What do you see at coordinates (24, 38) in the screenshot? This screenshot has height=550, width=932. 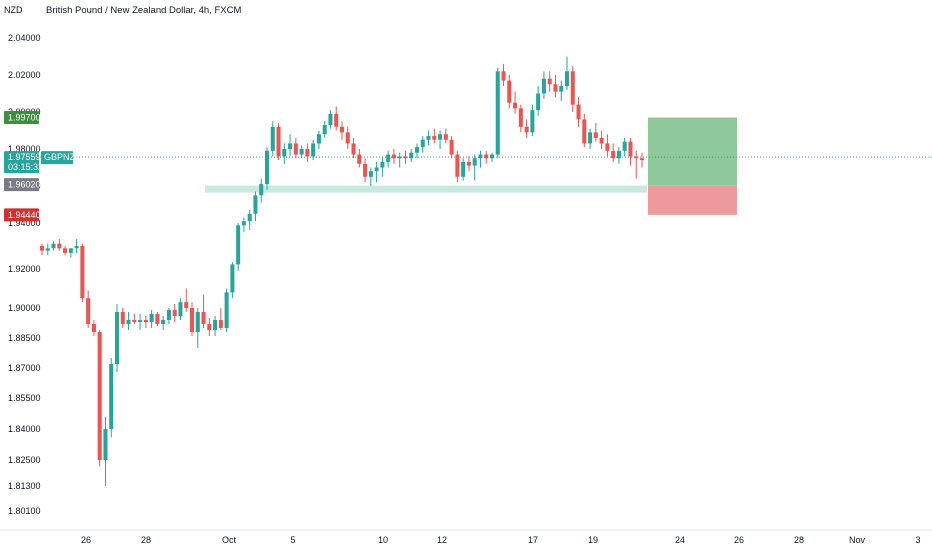 I see `price-tick-label: 2.04000` at bounding box center [24, 38].